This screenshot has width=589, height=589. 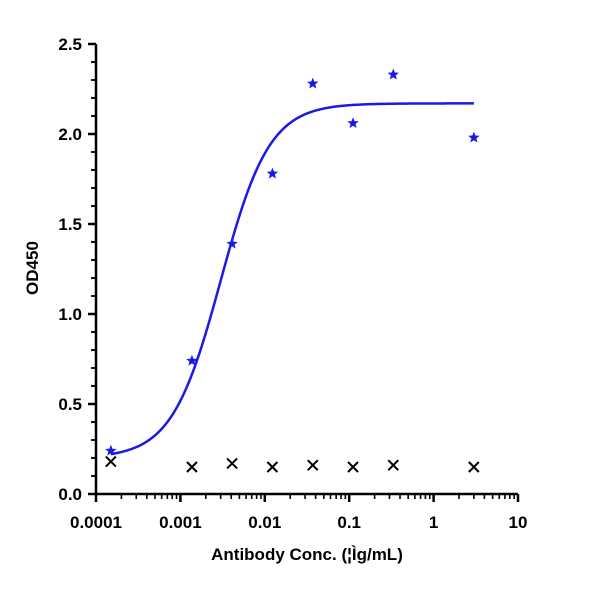 What do you see at coordinates (77, 269) in the screenshot?
I see `y-ticks: 0.0 0.5 1.0 1.5 2.0 2.5` at bounding box center [77, 269].